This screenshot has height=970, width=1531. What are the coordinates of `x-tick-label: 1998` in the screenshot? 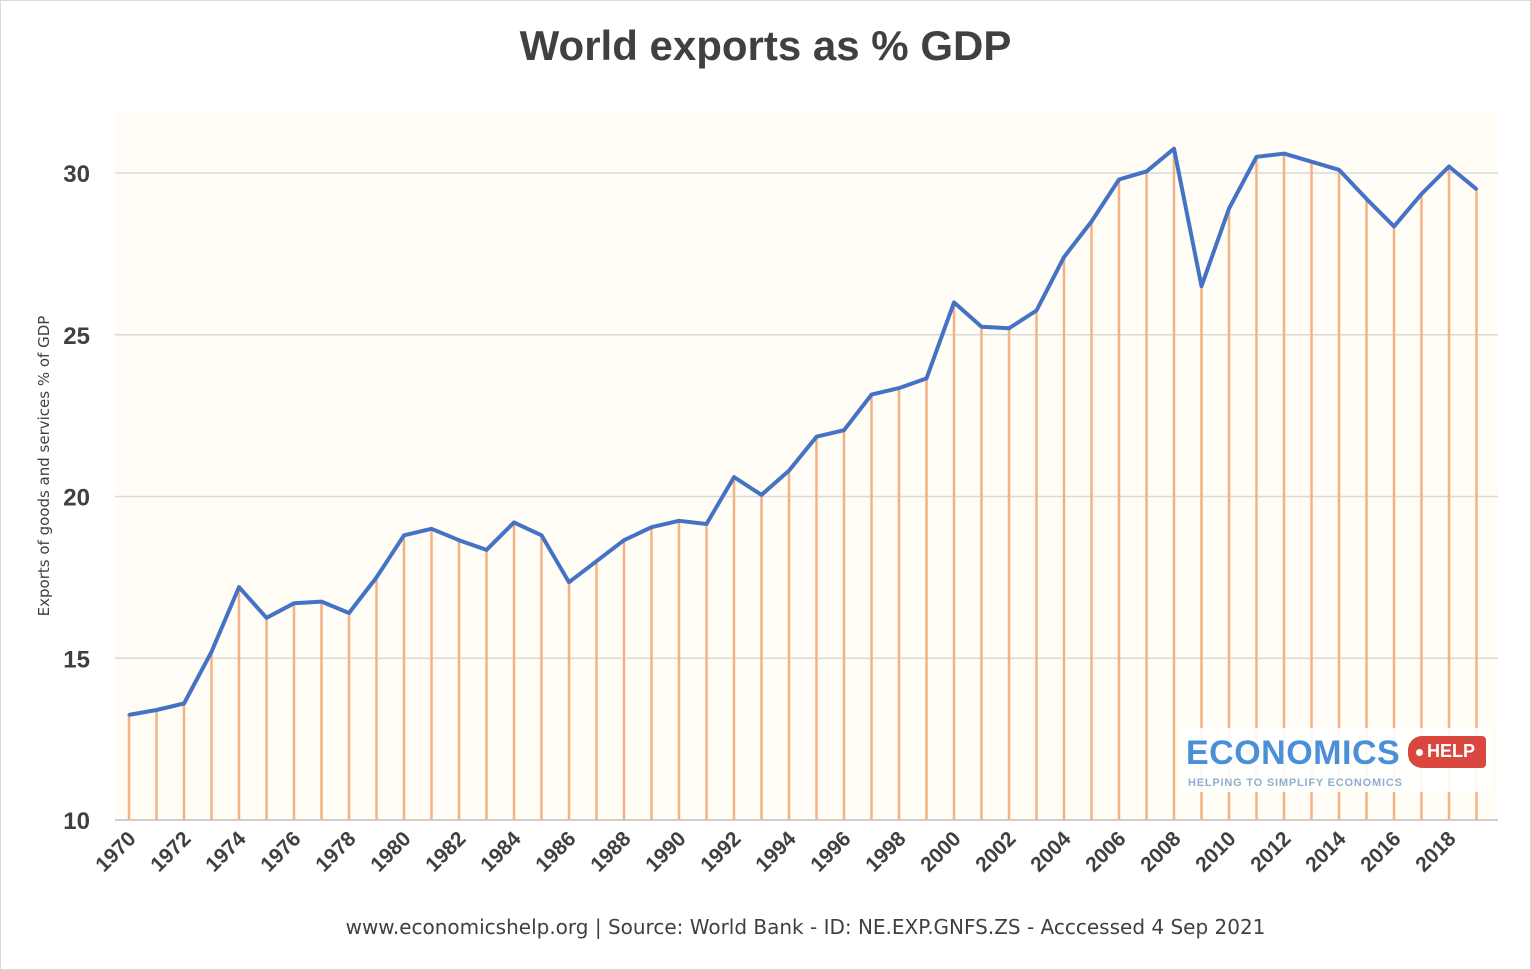 It's located at (886, 852).